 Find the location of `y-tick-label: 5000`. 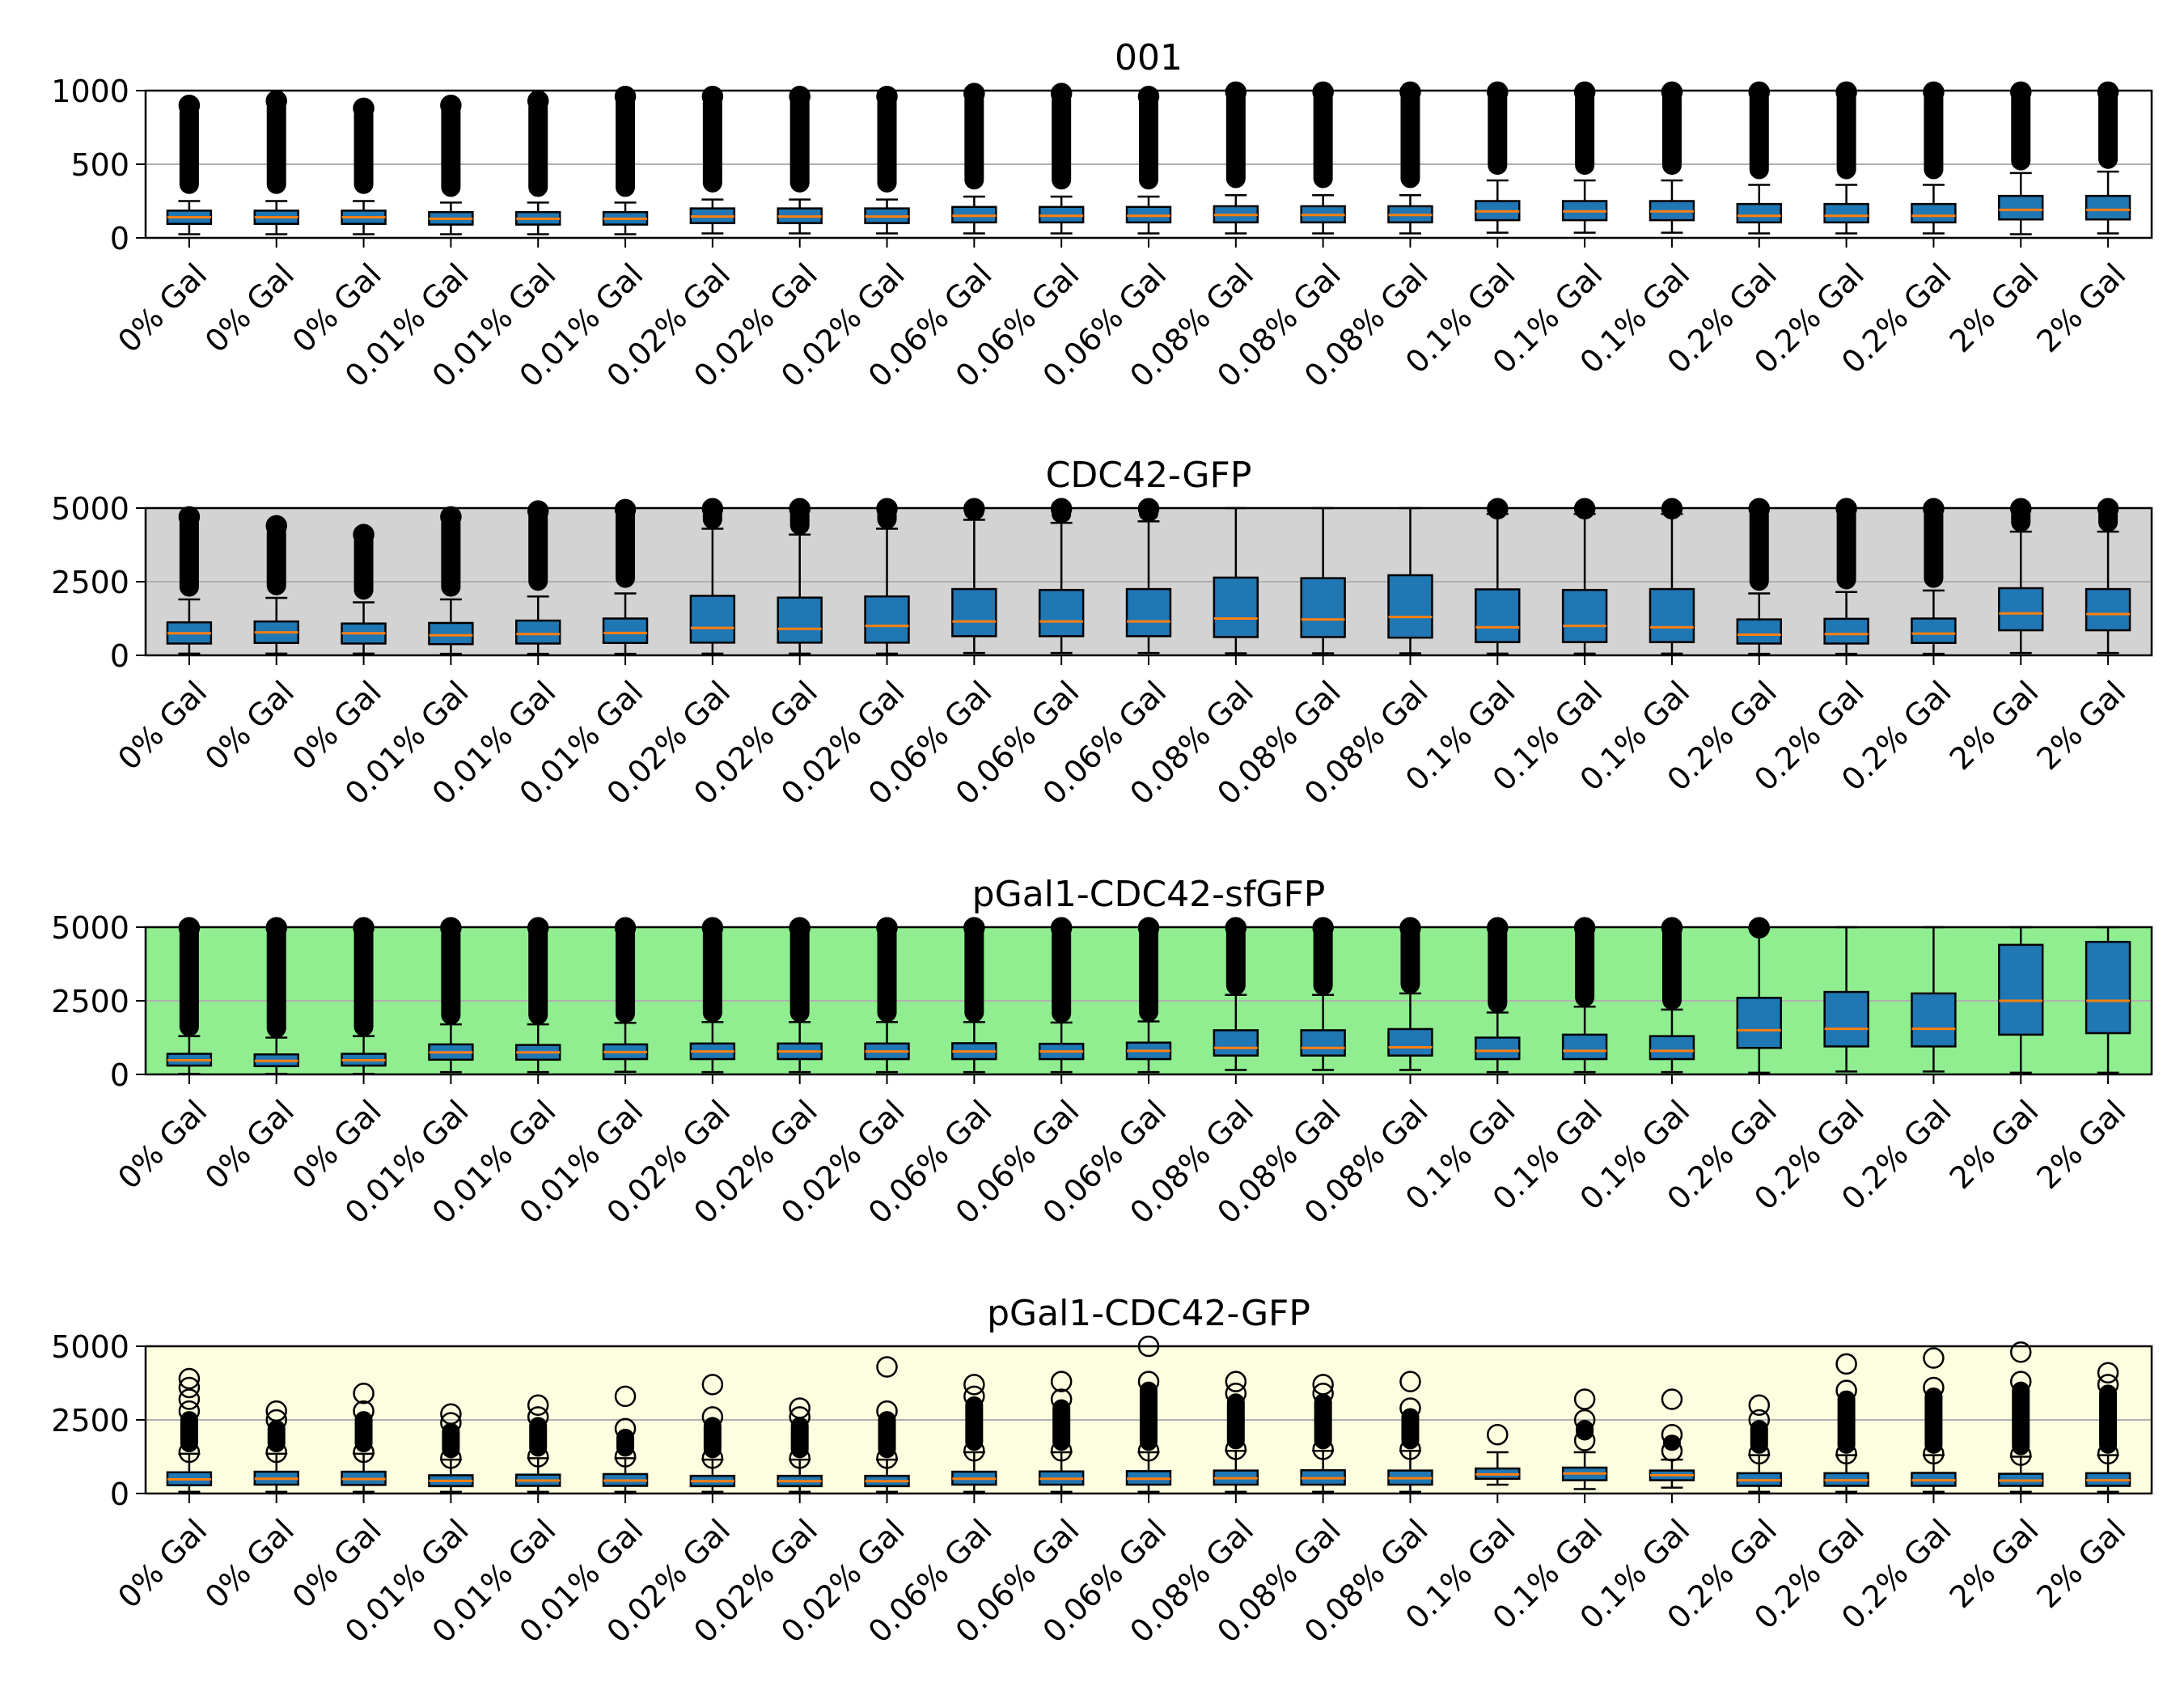

y-tick-label: 5000 is located at coordinates (90, 509).